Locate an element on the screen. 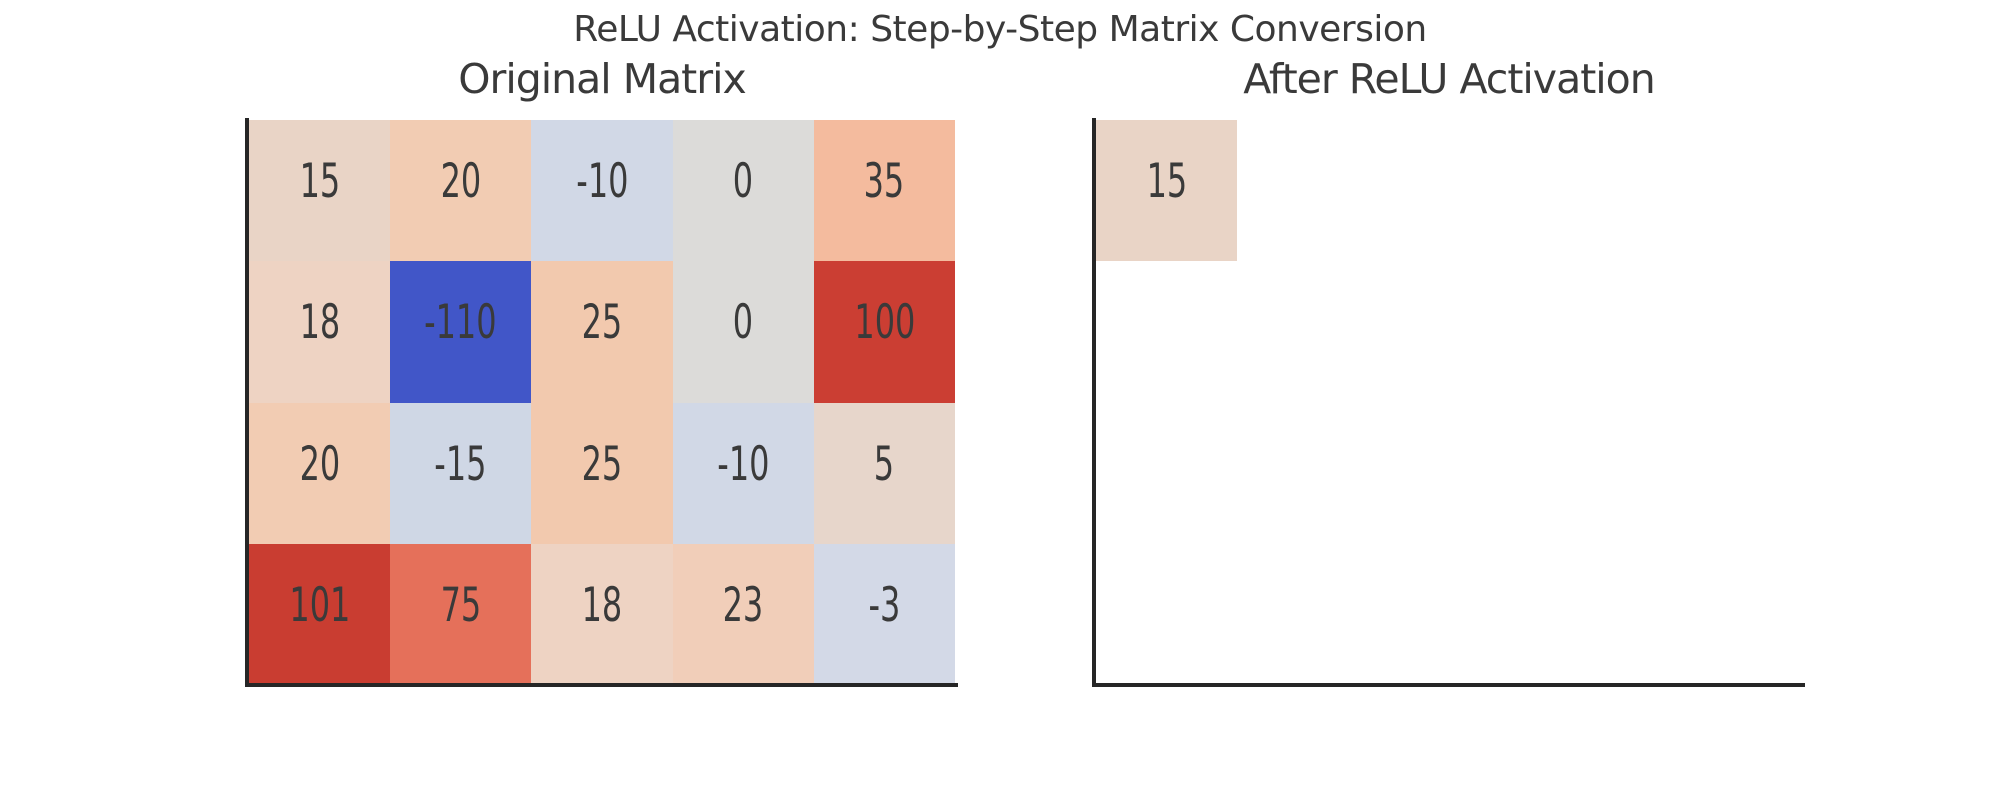 The image size is (2000, 800). cell-value: 35 is located at coordinates (884, 182).